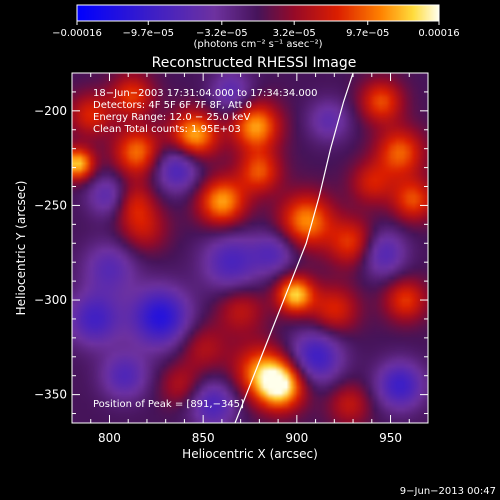  Describe the element at coordinates (50, 395) in the screenshot. I see `y-tick-label: −350` at that location.